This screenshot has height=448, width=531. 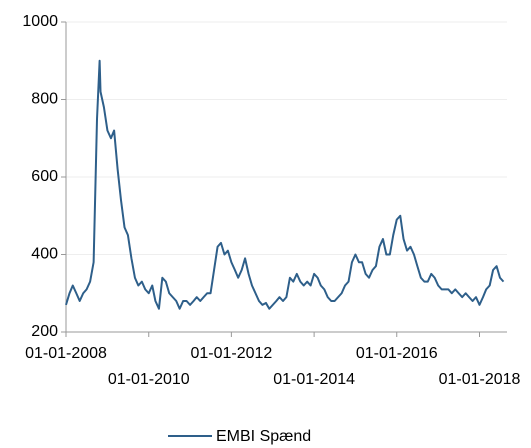 I want to click on y-tick-label: 1000, so click(x=40, y=21).